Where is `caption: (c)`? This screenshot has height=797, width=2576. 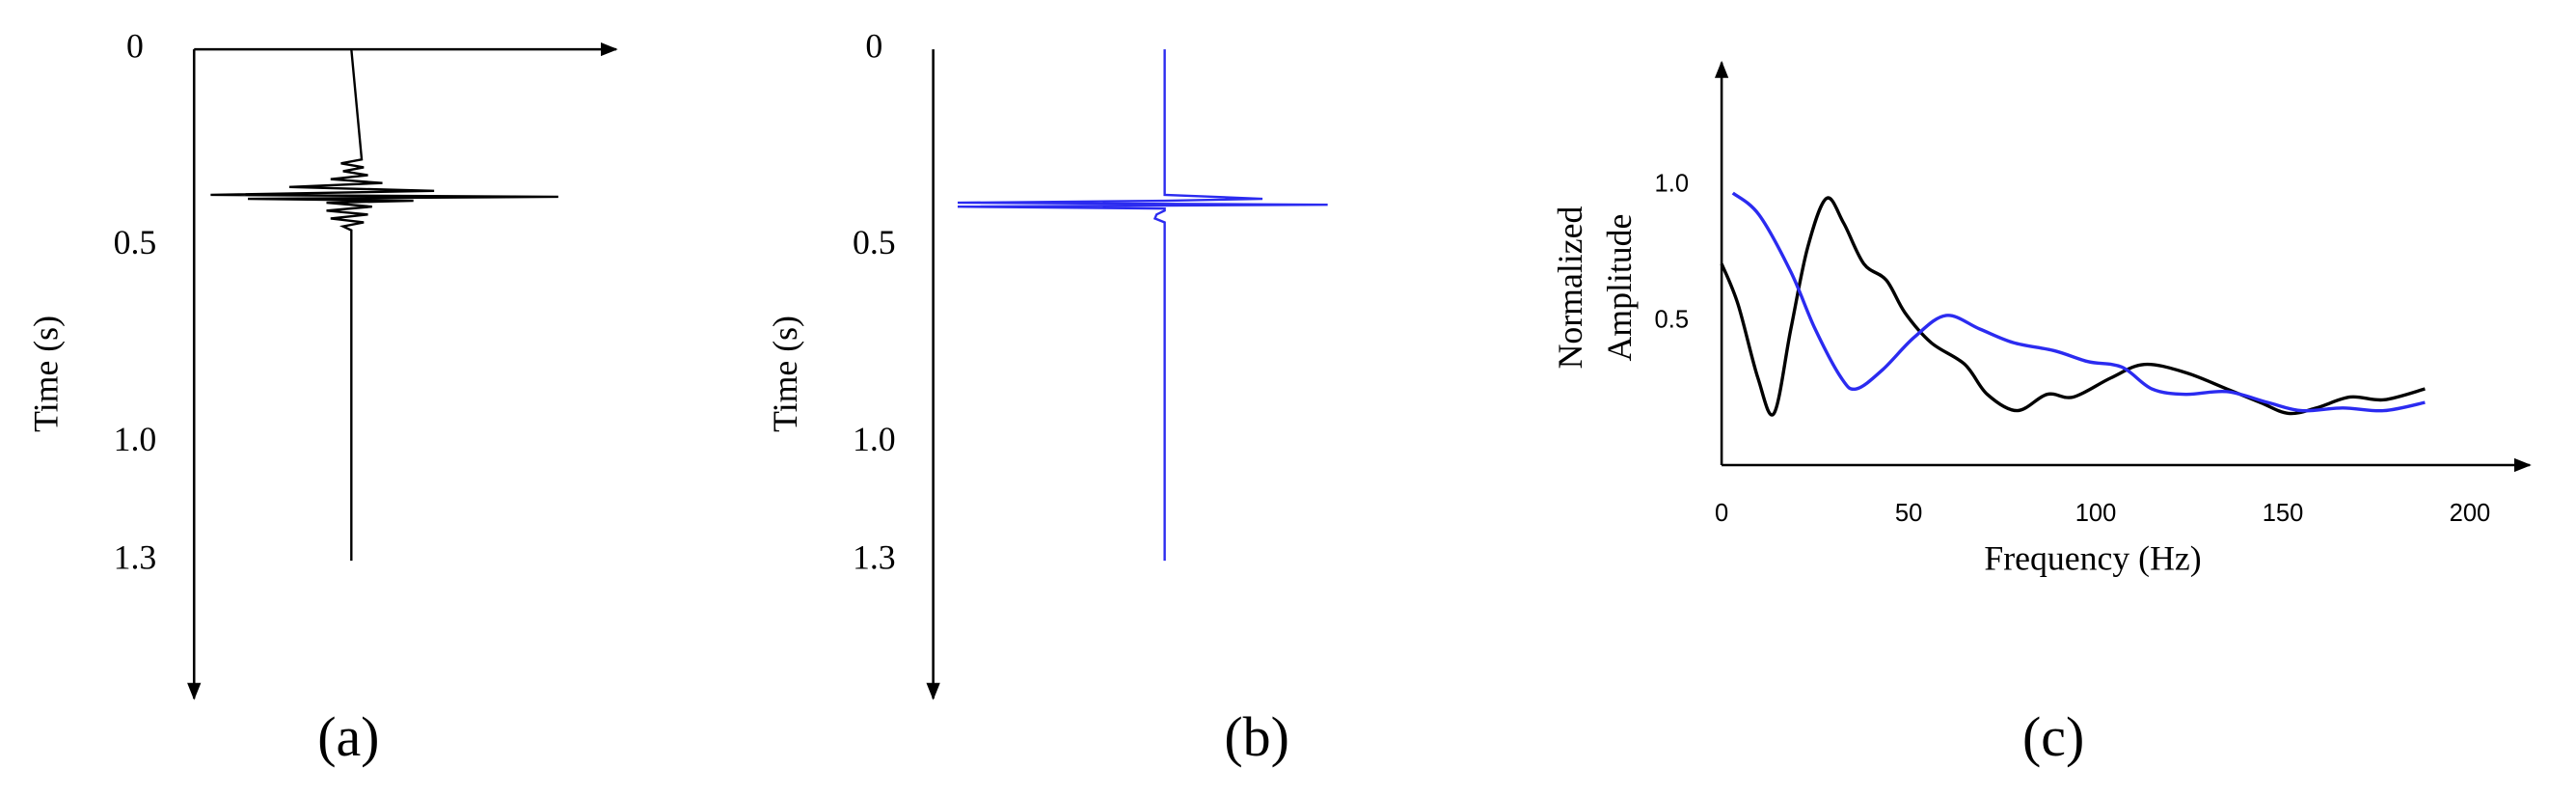 caption: (c) is located at coordinates (2053, 736).